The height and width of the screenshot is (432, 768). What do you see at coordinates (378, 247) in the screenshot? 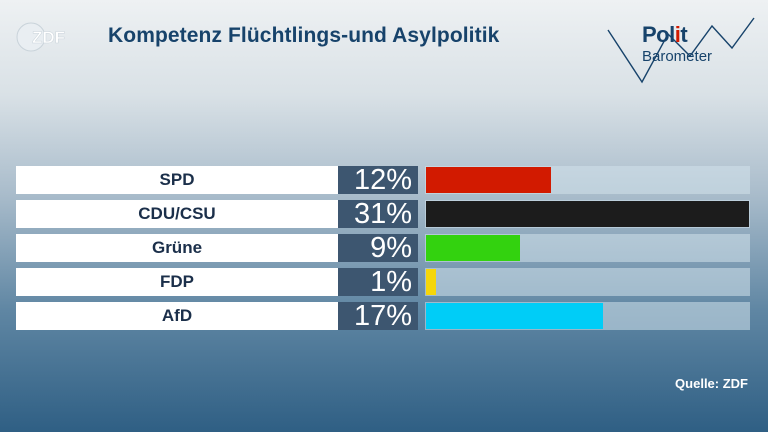
I see `value-label: 9%` at bounding box center [378, 247].